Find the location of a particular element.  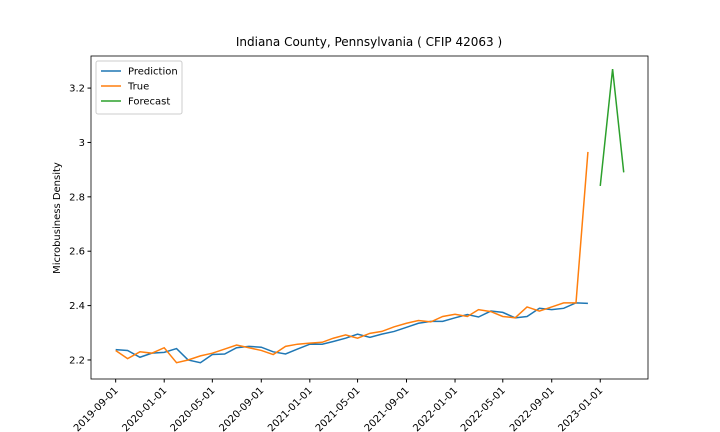

x-tick-label: 2021-05-01 is located at coordinates (338, 408).